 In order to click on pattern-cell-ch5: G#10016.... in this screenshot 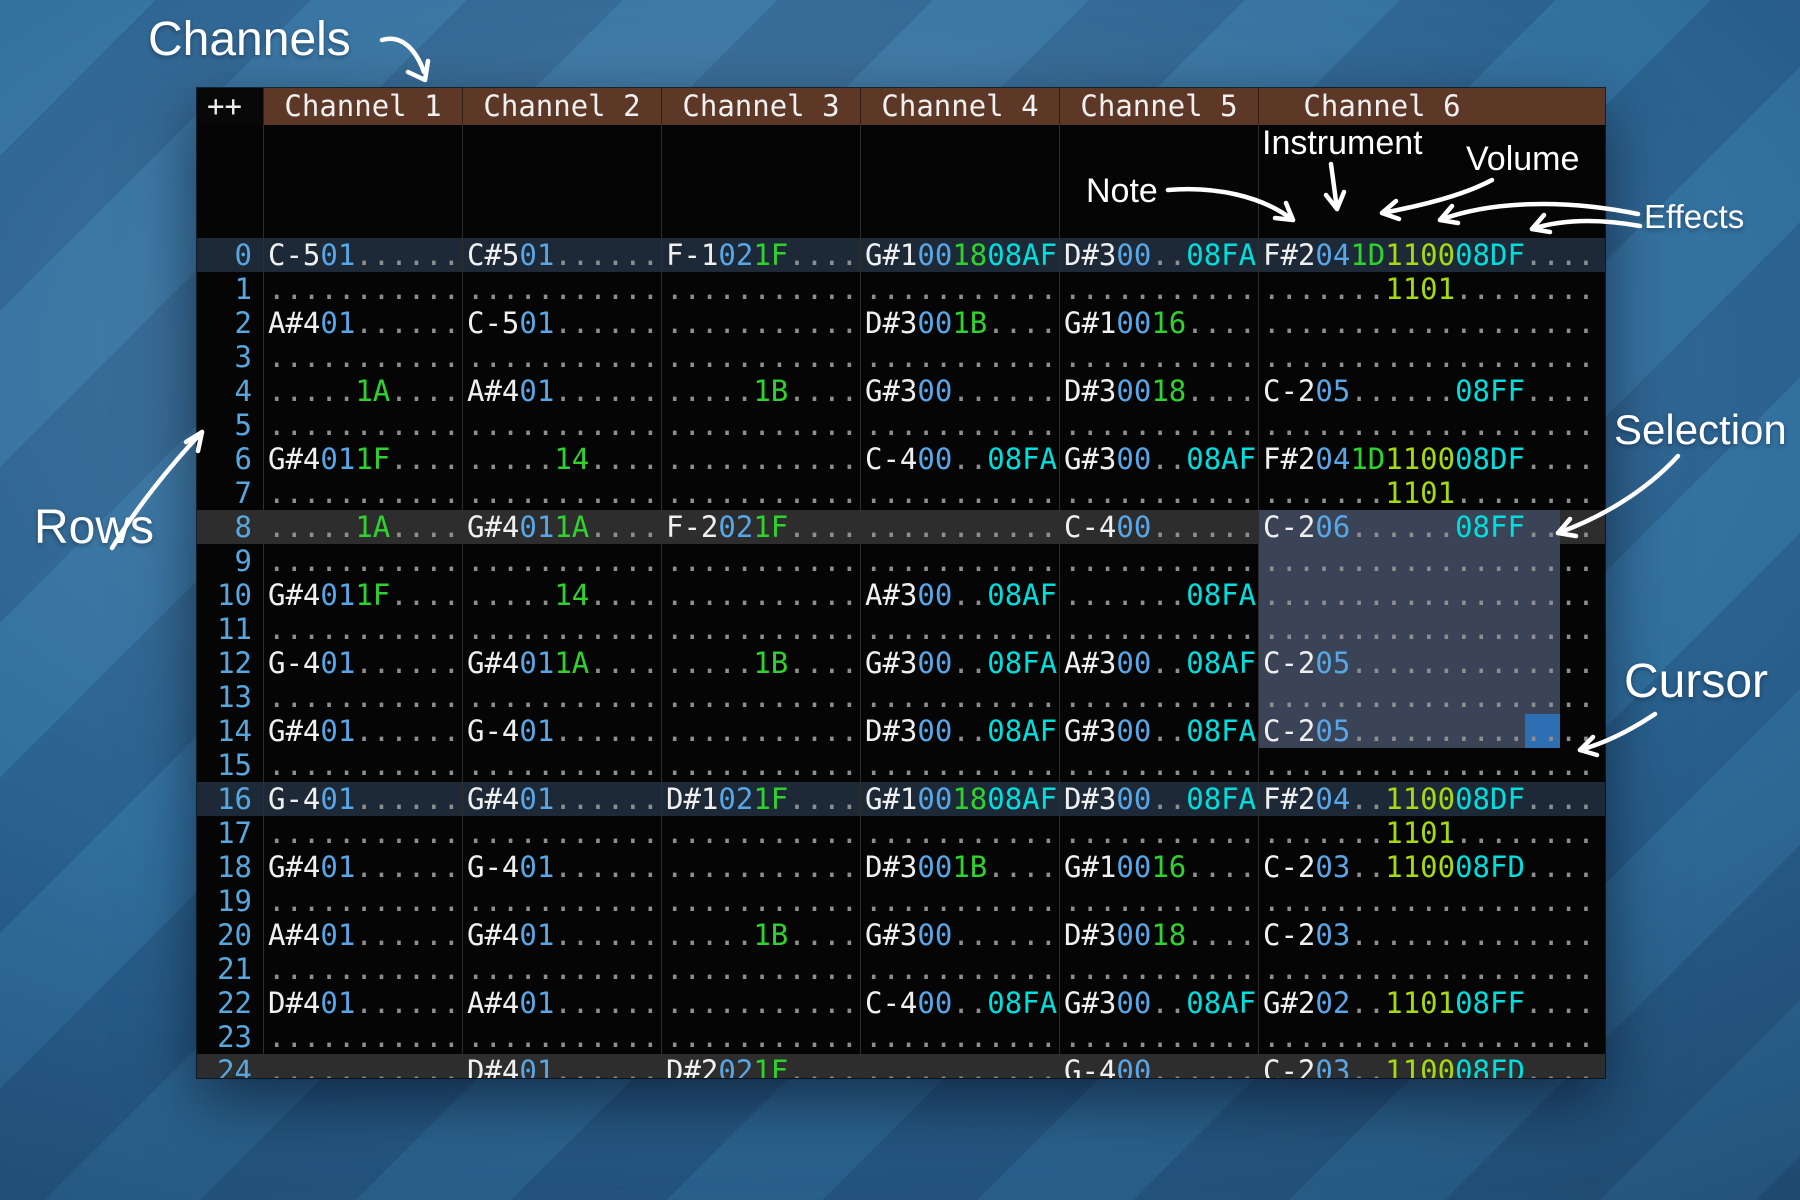, I will do `click(1158, 867)`.